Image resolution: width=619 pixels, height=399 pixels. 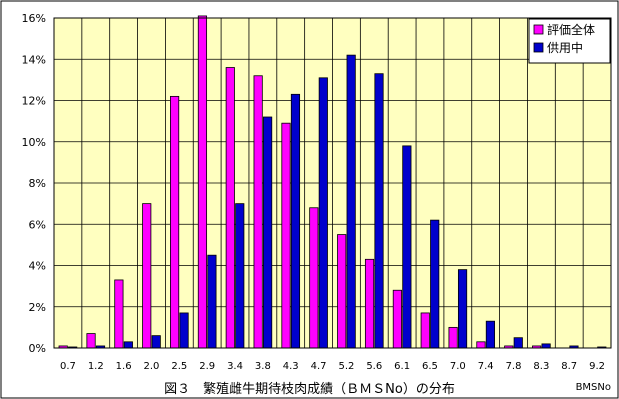 I want to click on x-tick-label: 6.5, so click(x=430, y=366).